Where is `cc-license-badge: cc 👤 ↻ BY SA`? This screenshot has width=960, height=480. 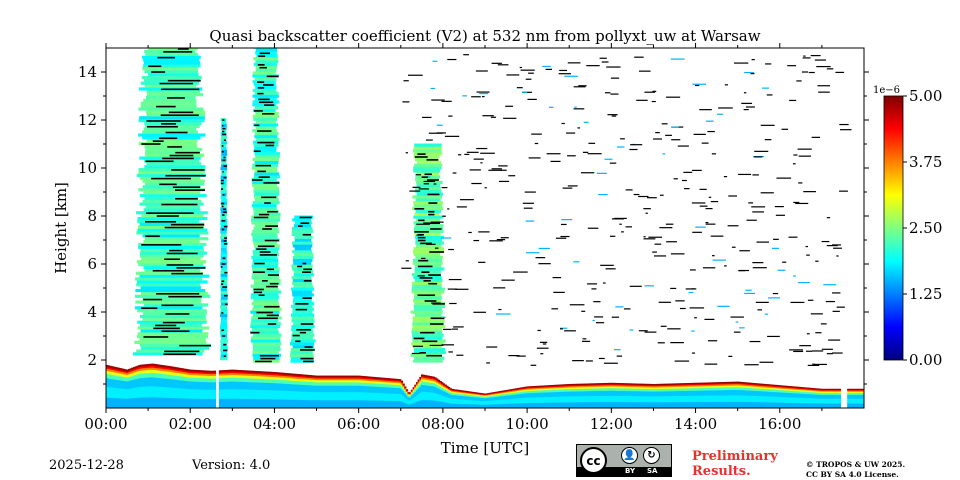 cc-license-badge: cc 👤 ↻ BY SA is located at coordinates (624, 460).